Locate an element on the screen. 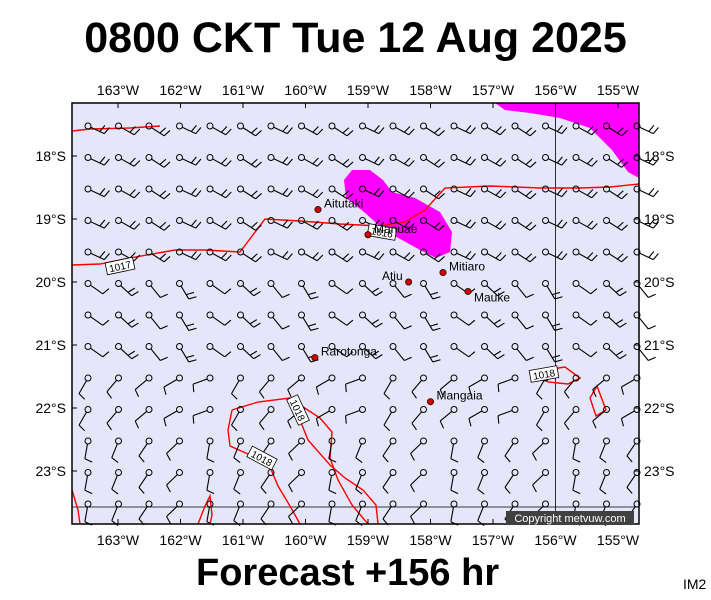  place-marker: Mangaia is located at coordinates (454, 397).